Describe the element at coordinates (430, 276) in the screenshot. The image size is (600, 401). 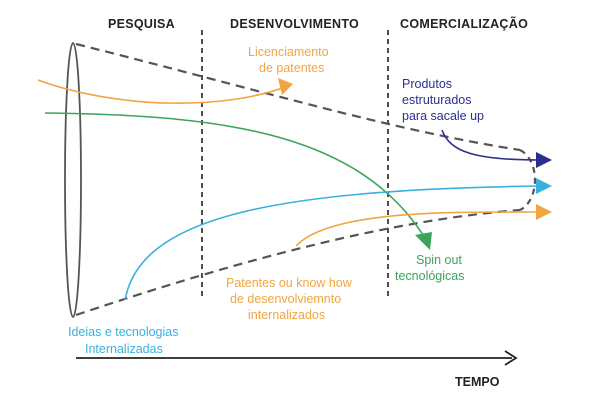
I see `spinout-label-line2: tecnológicas` at that location.